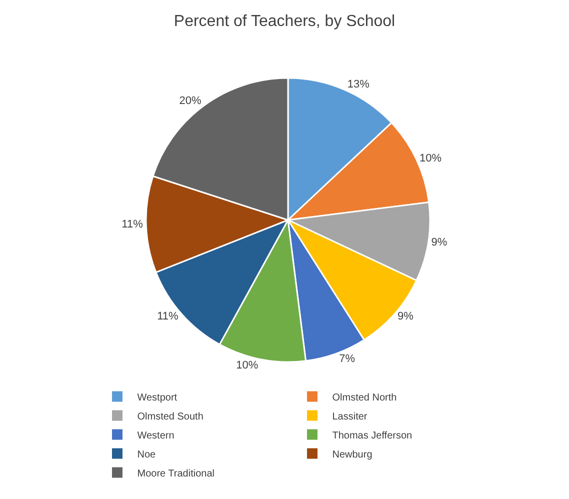 This screenshot has width=569, height=499. What do you see at coordinates (155, 436) in the screenshot?
I see `legend-label: Western` at bounding box center [155, 436].